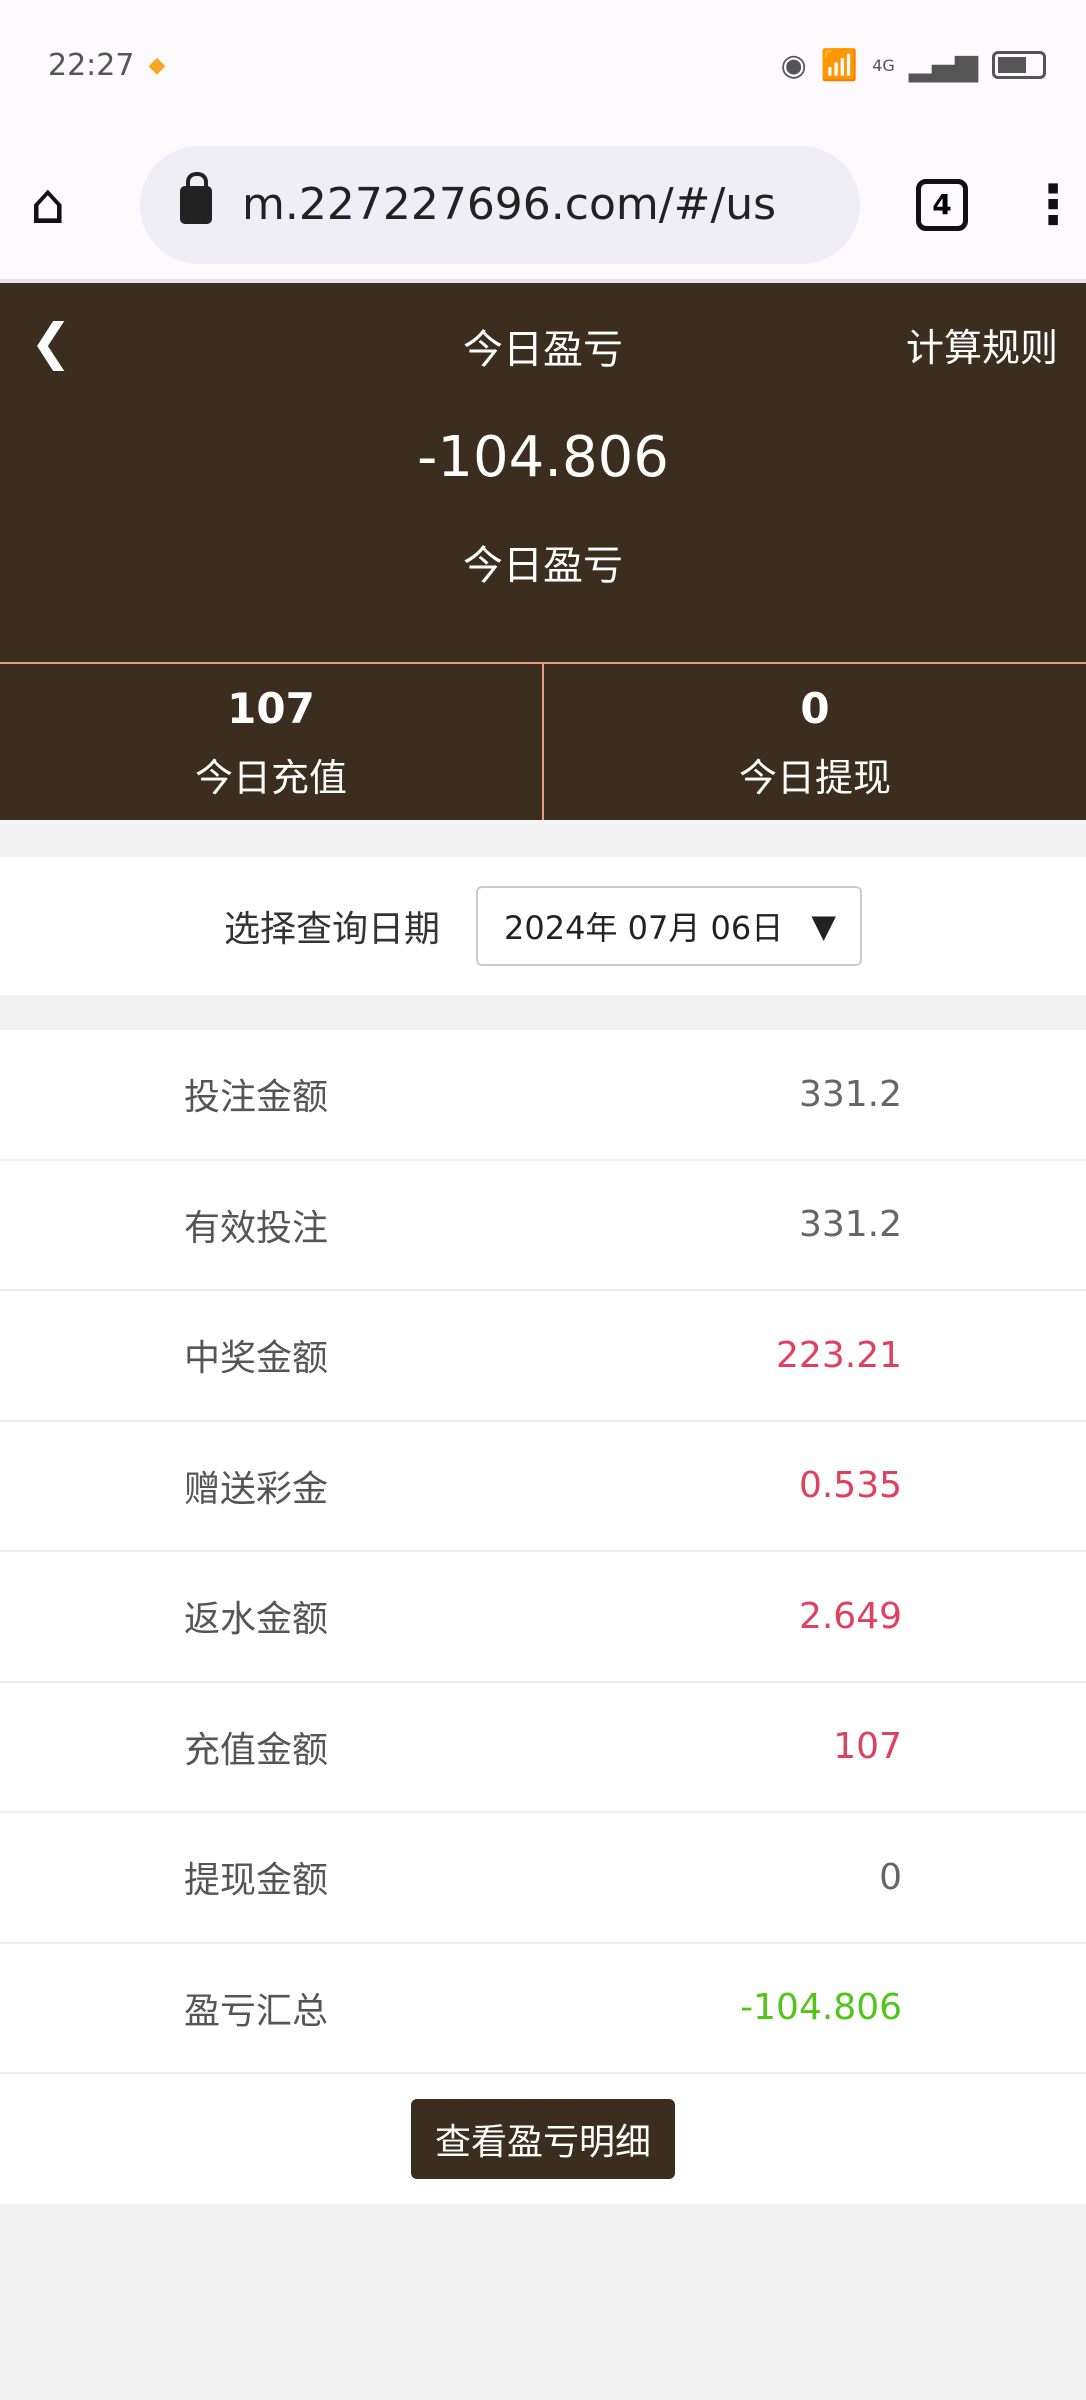 This screenshot has width=1086, height=2400. Describe the element at coordinates (509, 204) in the screenshot. I see `url-text: m.227227696.com/#/us` at that location.